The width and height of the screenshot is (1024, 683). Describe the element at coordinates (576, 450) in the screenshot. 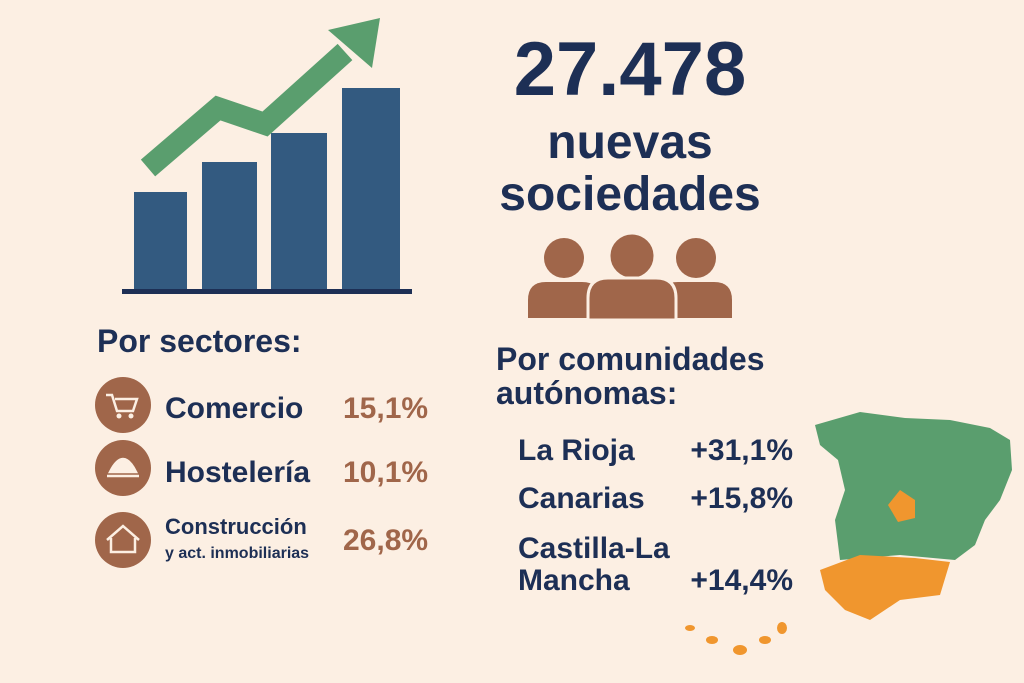

I see `region-name: La Rioja` at that location.